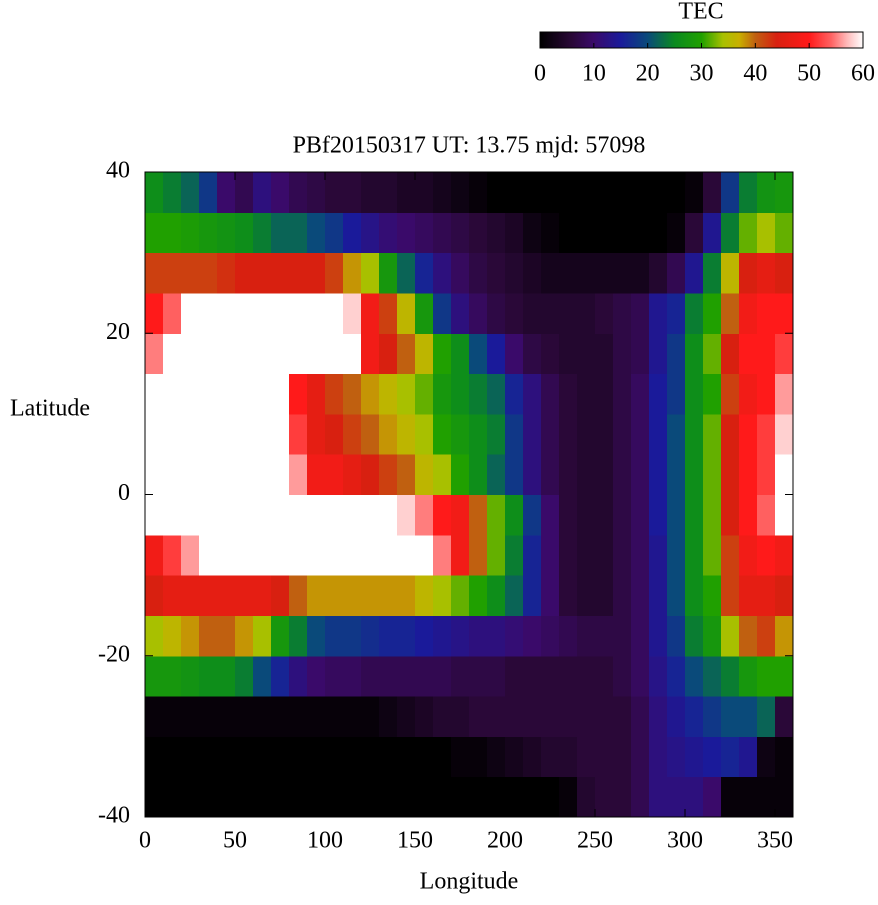 The width and height of the screenshot is (878, 905). I want to click on x-tick-label: 350, so click(775, 841).